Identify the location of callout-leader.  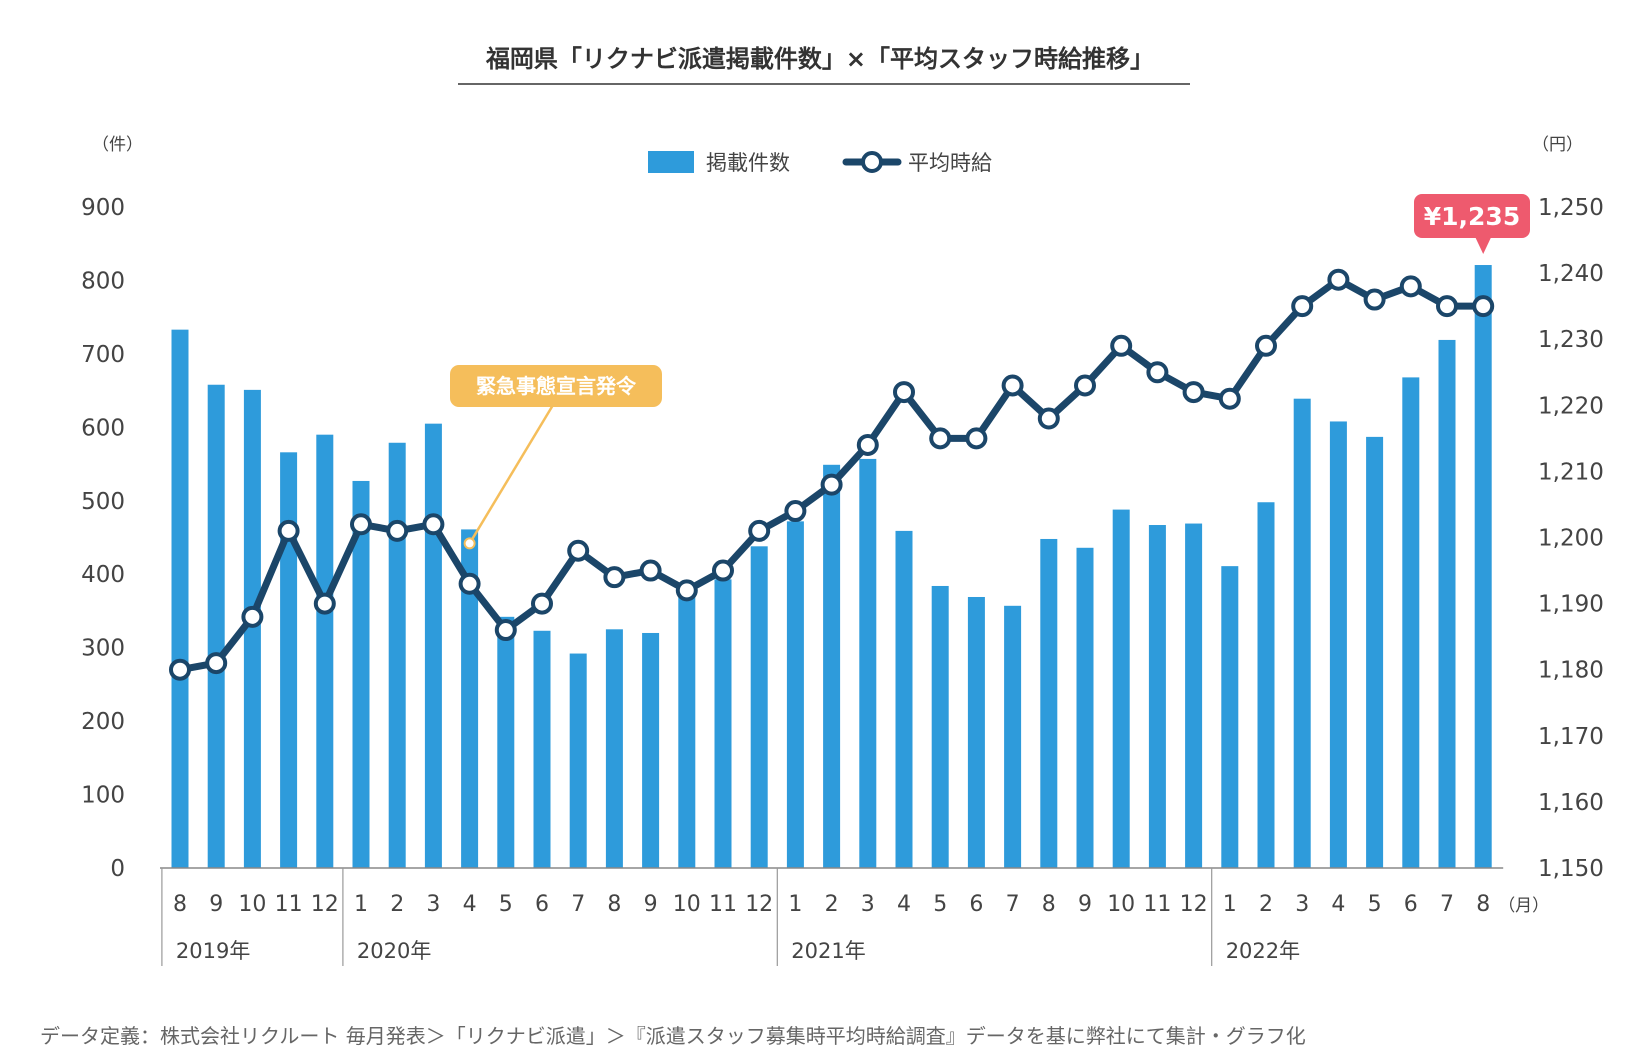
(511, 474).